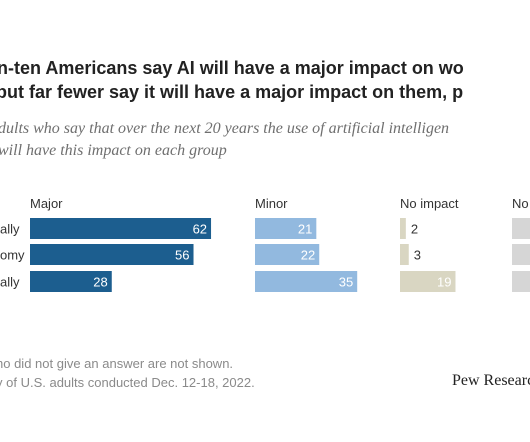 The height and width of the screenshot is (442, 530). What do you see at coordinates (200, 229) in the screenshot?
I see `data-label-0-0: 62` at bounding box center [200, 229].